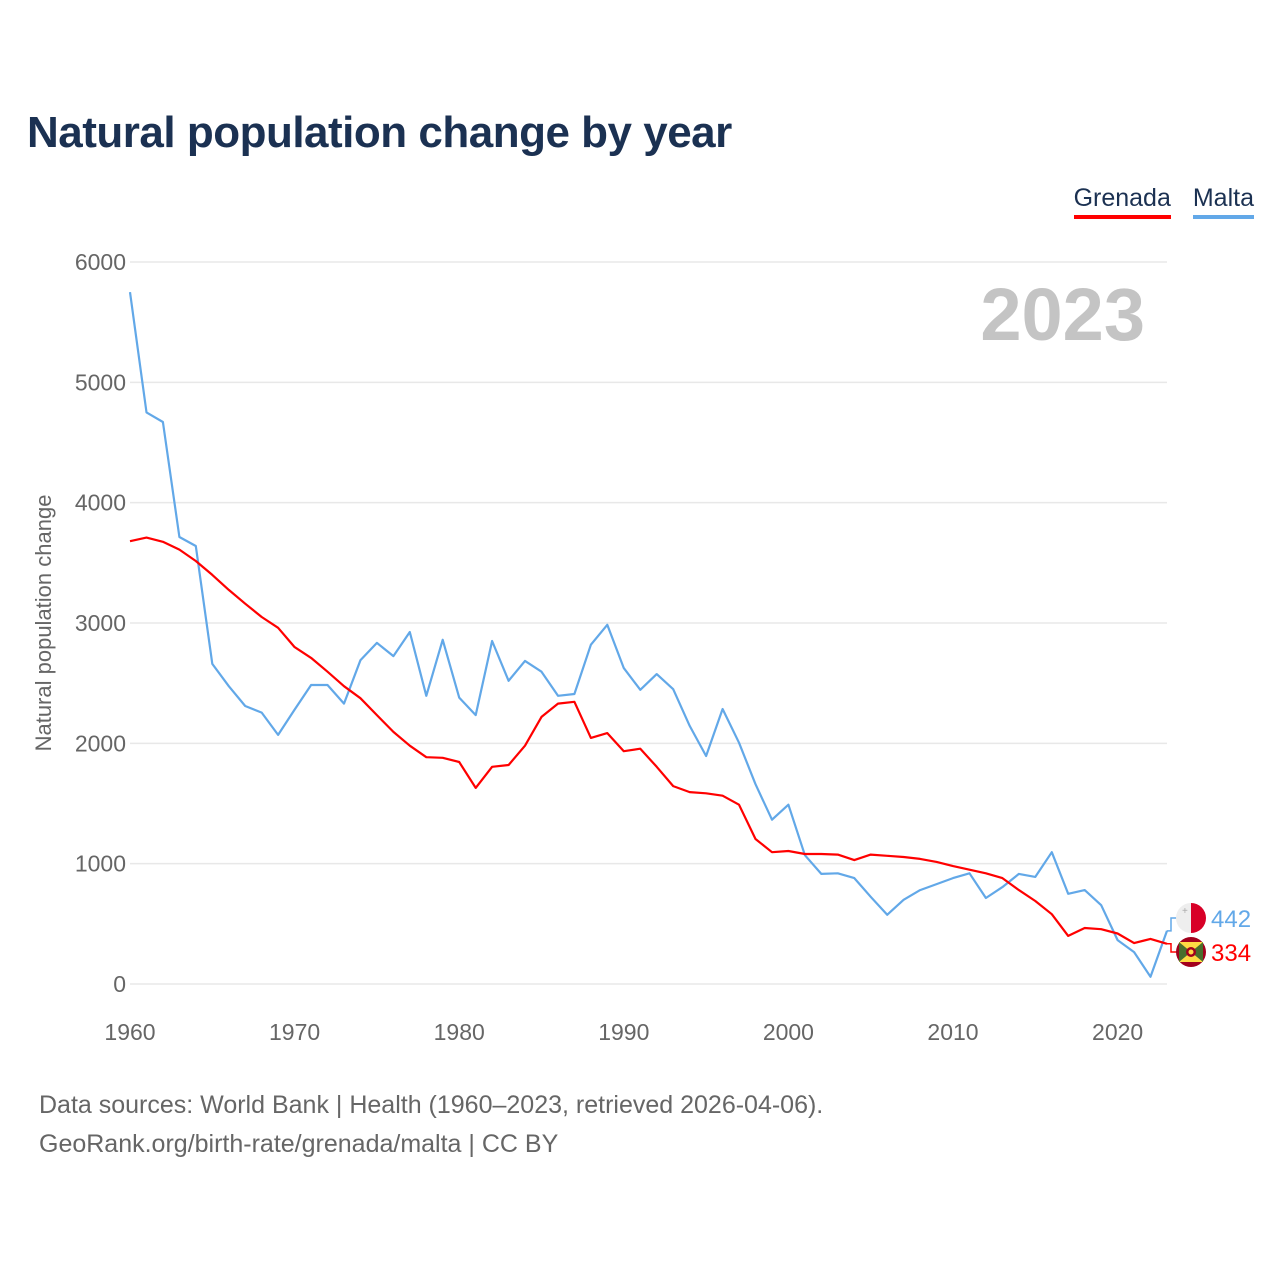  I want to click on y-tick-label: 1000, so click(100, 864).